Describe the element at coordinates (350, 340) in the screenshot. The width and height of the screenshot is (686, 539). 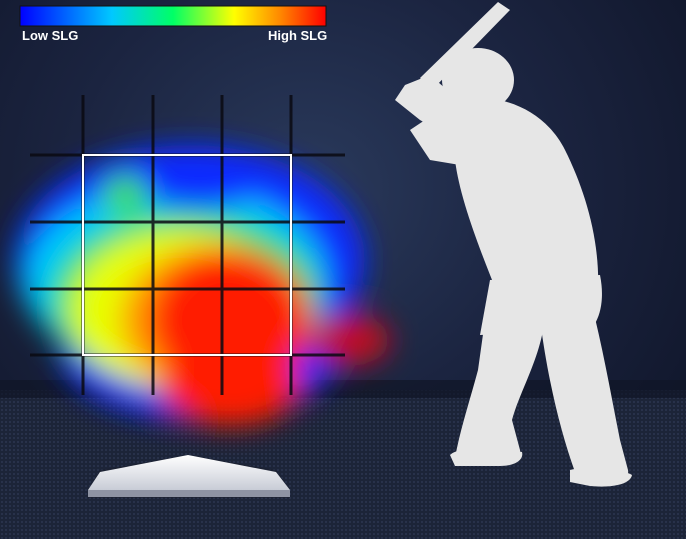
I see `heat-red-right` at that location.